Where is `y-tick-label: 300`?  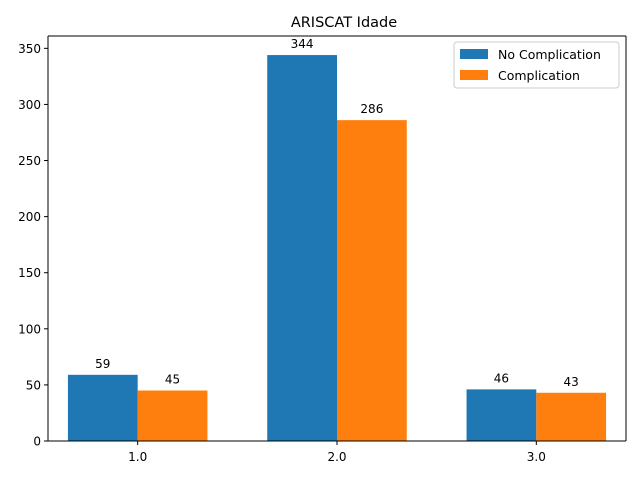
y-tick-label: 300 is located at coordinates (29, 105).